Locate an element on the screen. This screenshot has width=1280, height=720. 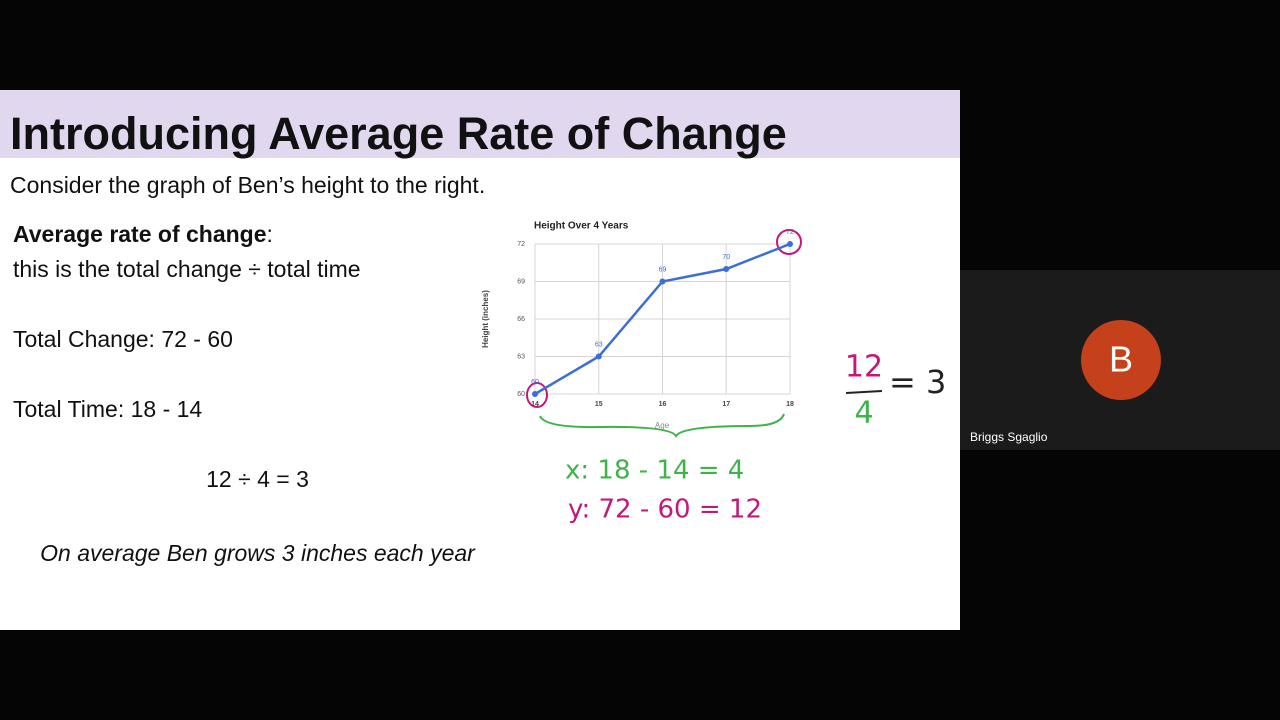
chart-title: Height Over 4 Years is located at coordinates (581, 226).